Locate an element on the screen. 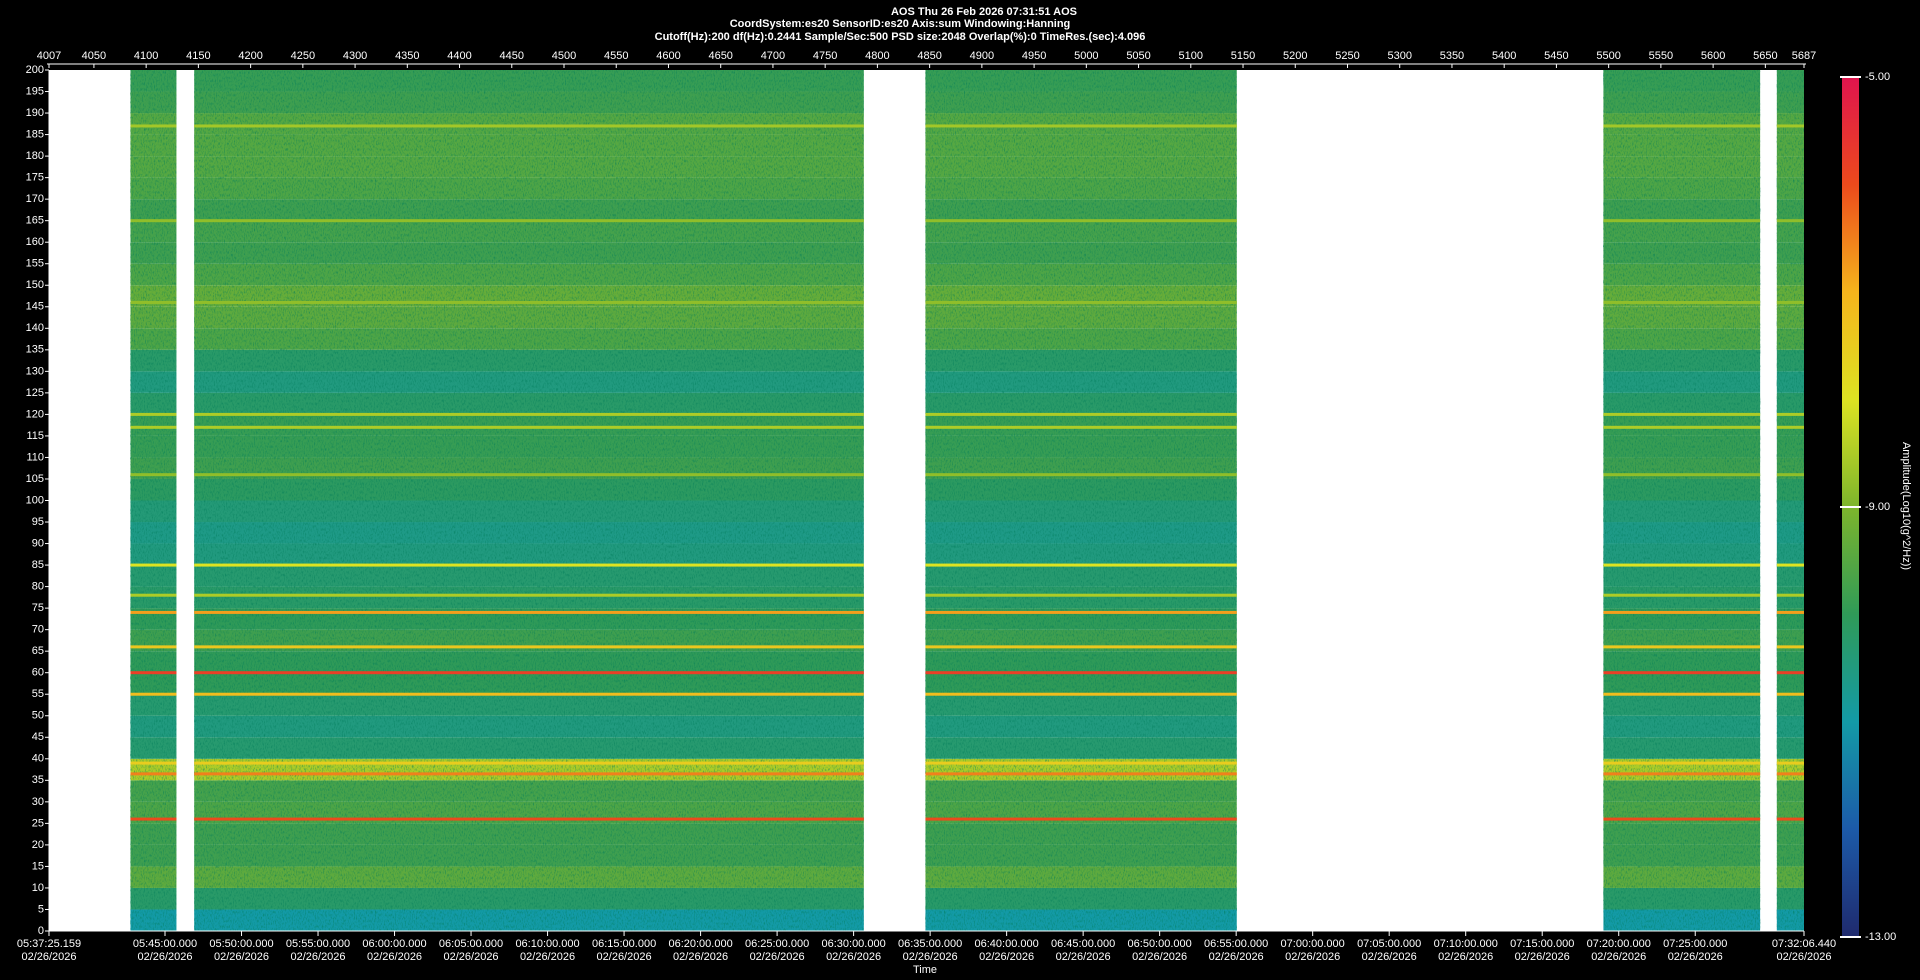 Image resolution: width=1920 pixels, height=980 pixels. y-tick-label: 55 is located at coordinates (38, 694).